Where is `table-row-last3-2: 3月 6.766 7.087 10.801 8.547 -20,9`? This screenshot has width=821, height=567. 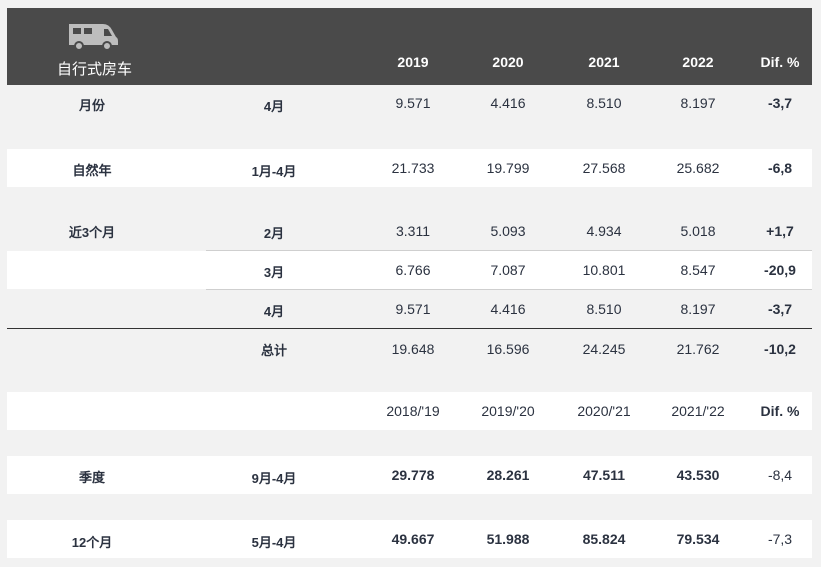 table-row-last3-2: 3月 6.766 7.087 10.801 8.547 -20,9 is located at coordinates (409, 270).